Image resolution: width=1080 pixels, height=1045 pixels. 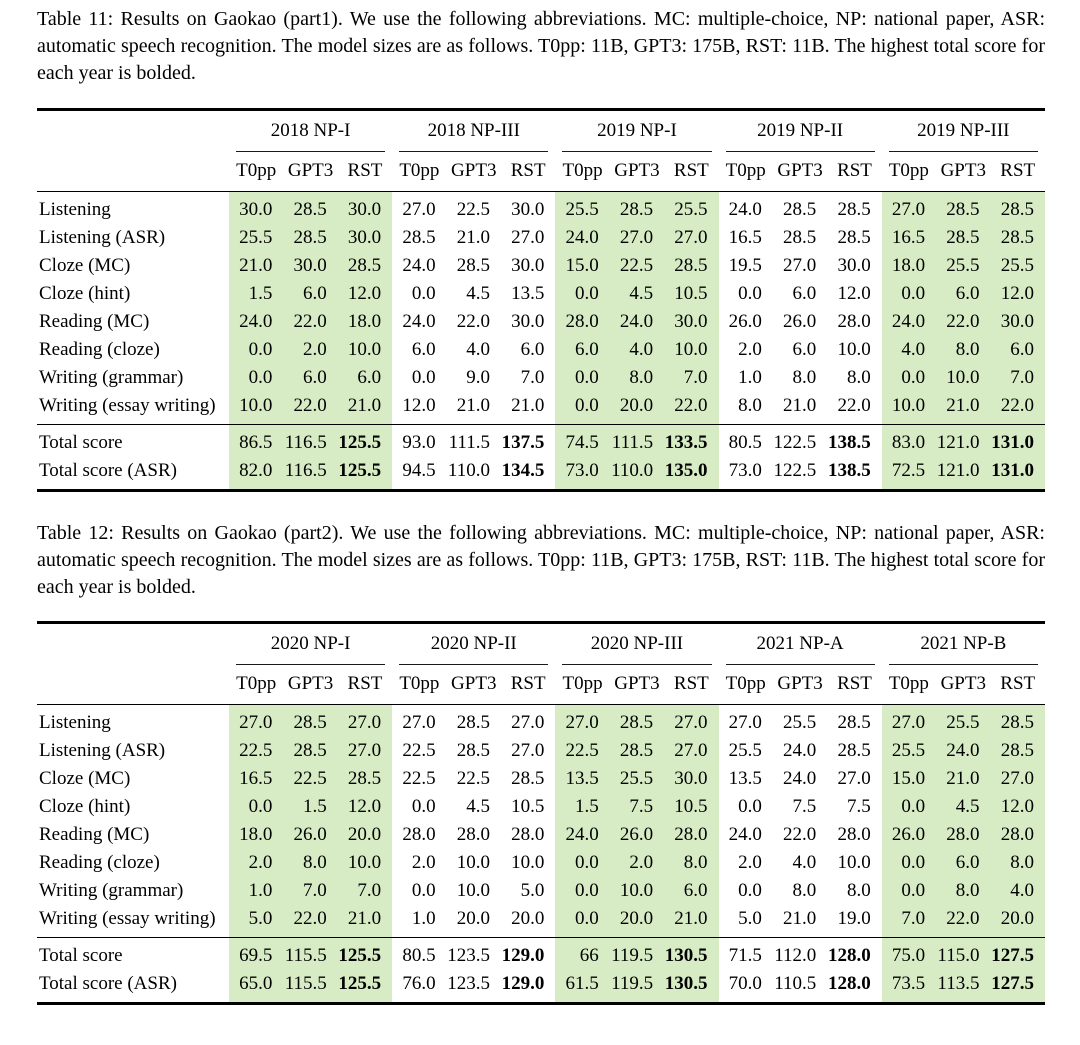 What do you see at coordinates (310, 685) in the screenshot?
I see `model-header: GPT3` at bounding box center [310, 685].